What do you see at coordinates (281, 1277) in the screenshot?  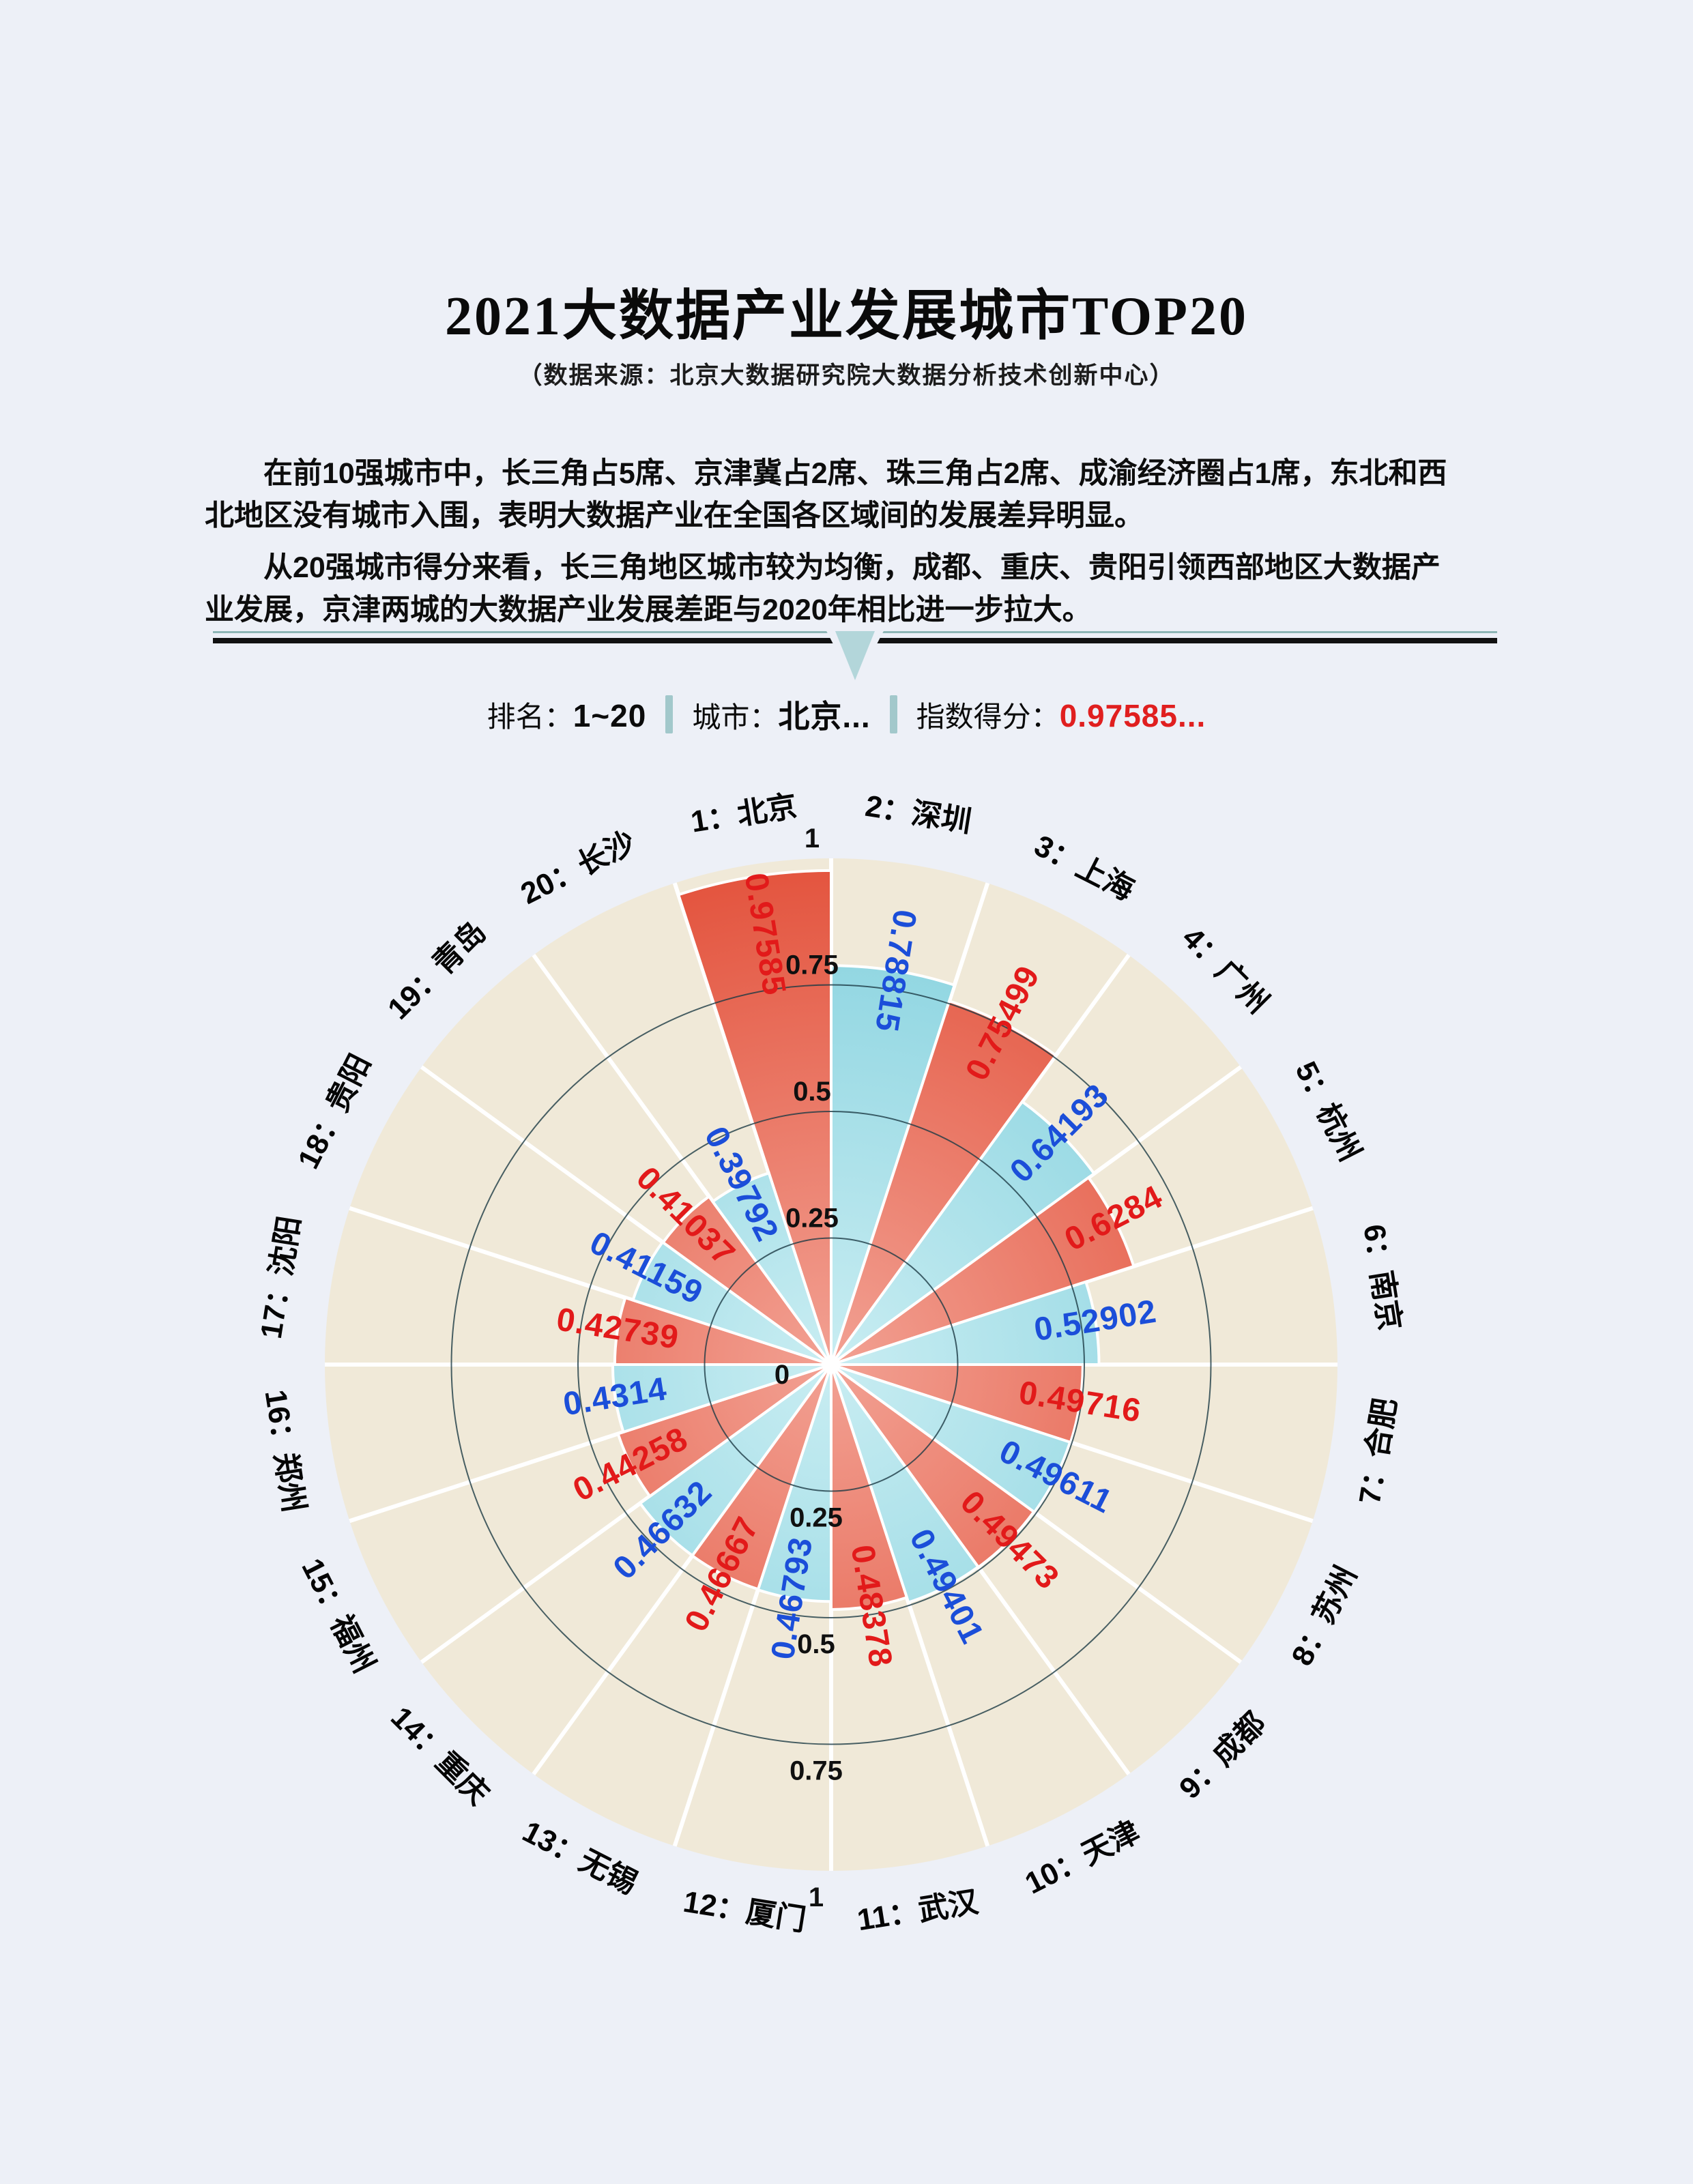 I see `city-label-17-沈阳: 17：沈阳` at bounding box center [281, 1277].